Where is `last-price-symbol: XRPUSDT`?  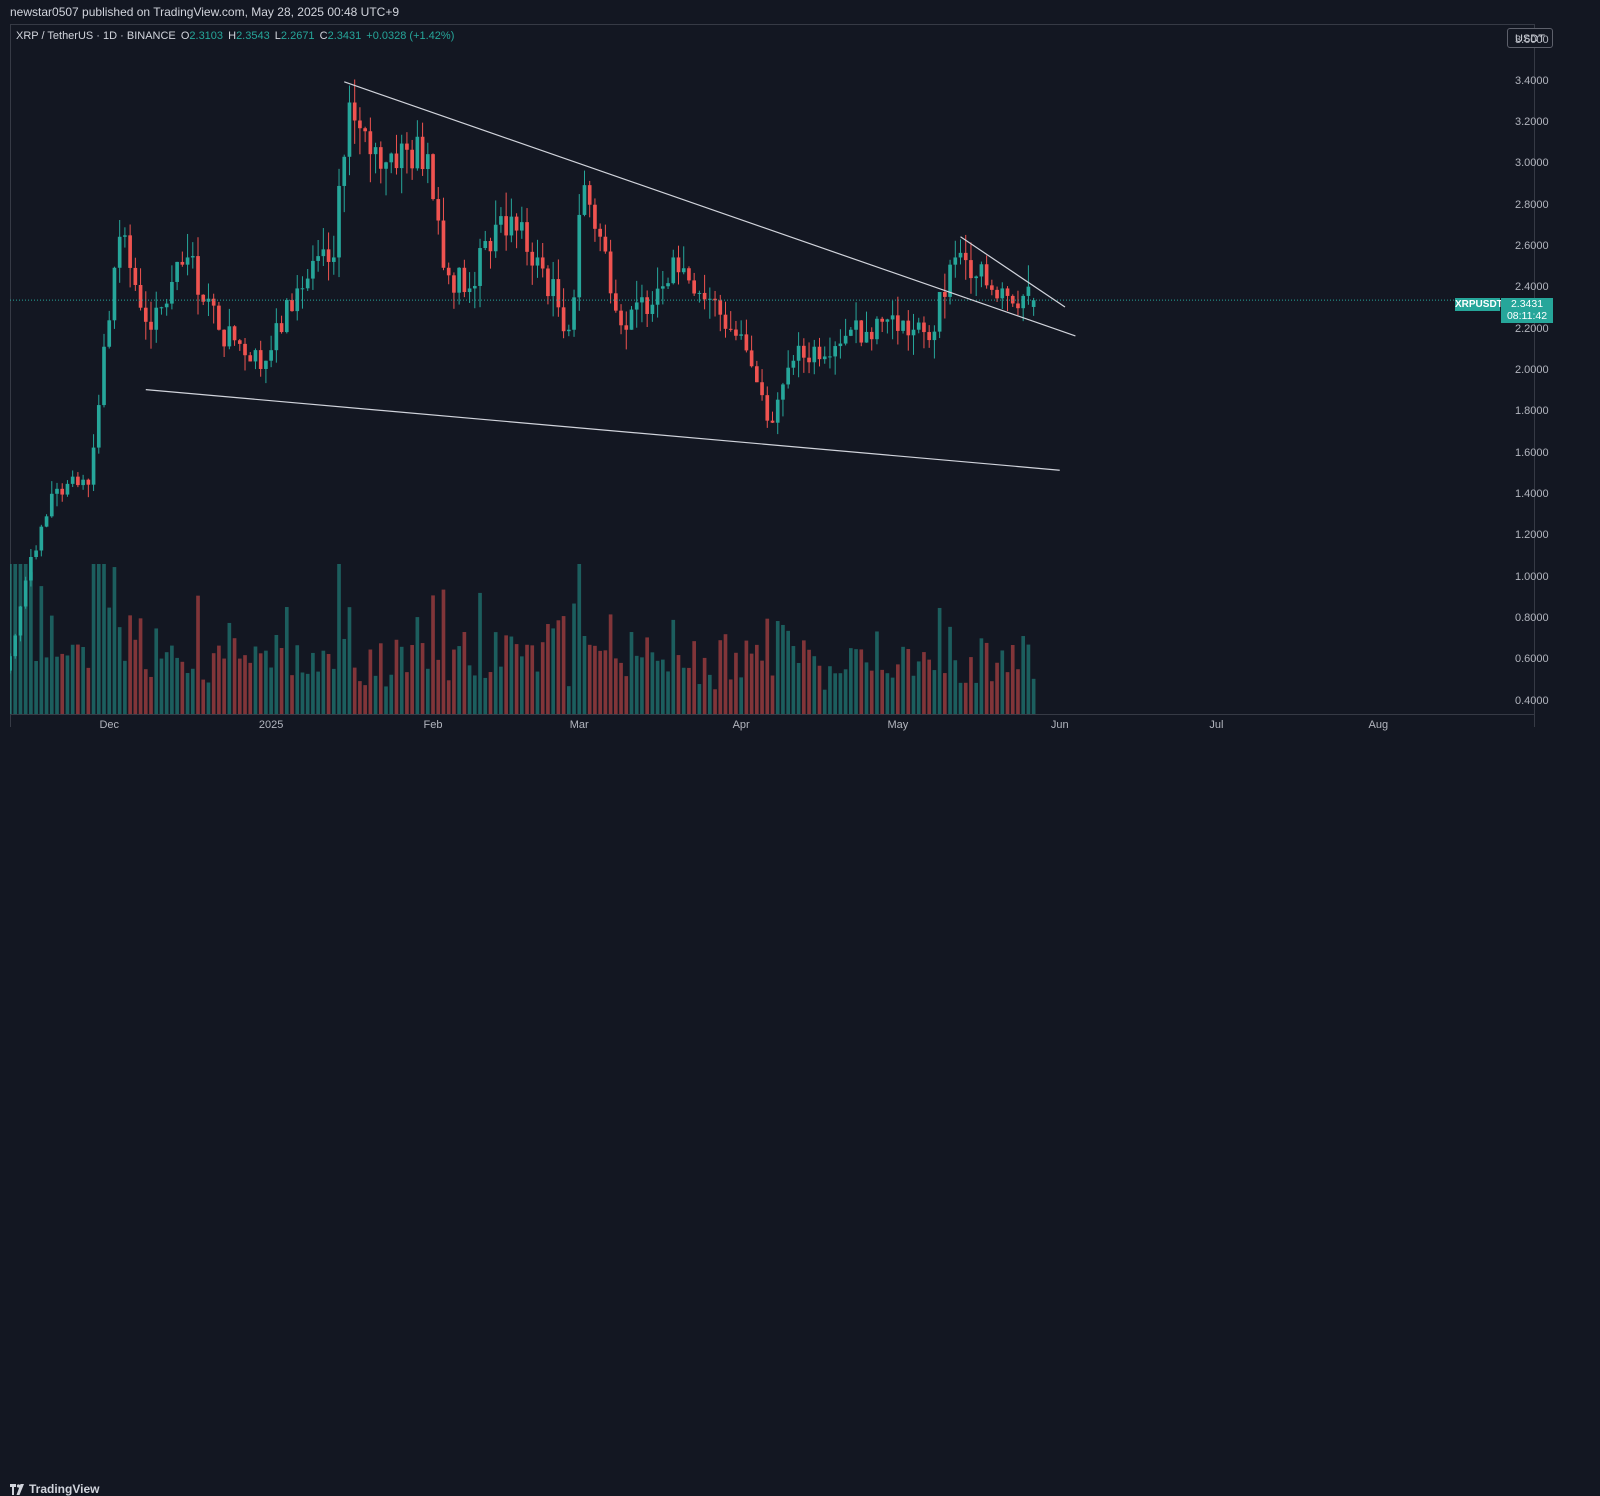
last-price-symbol: XRPUSDT is located at coordinates (1479, 304).